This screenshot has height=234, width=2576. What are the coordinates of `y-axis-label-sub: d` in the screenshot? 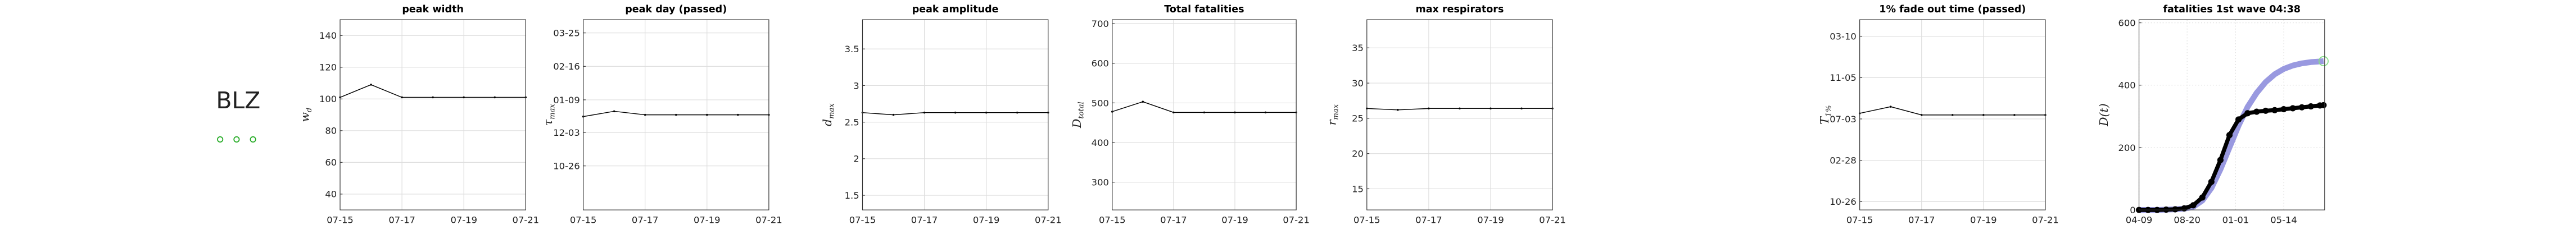 It's located at (310, 110).